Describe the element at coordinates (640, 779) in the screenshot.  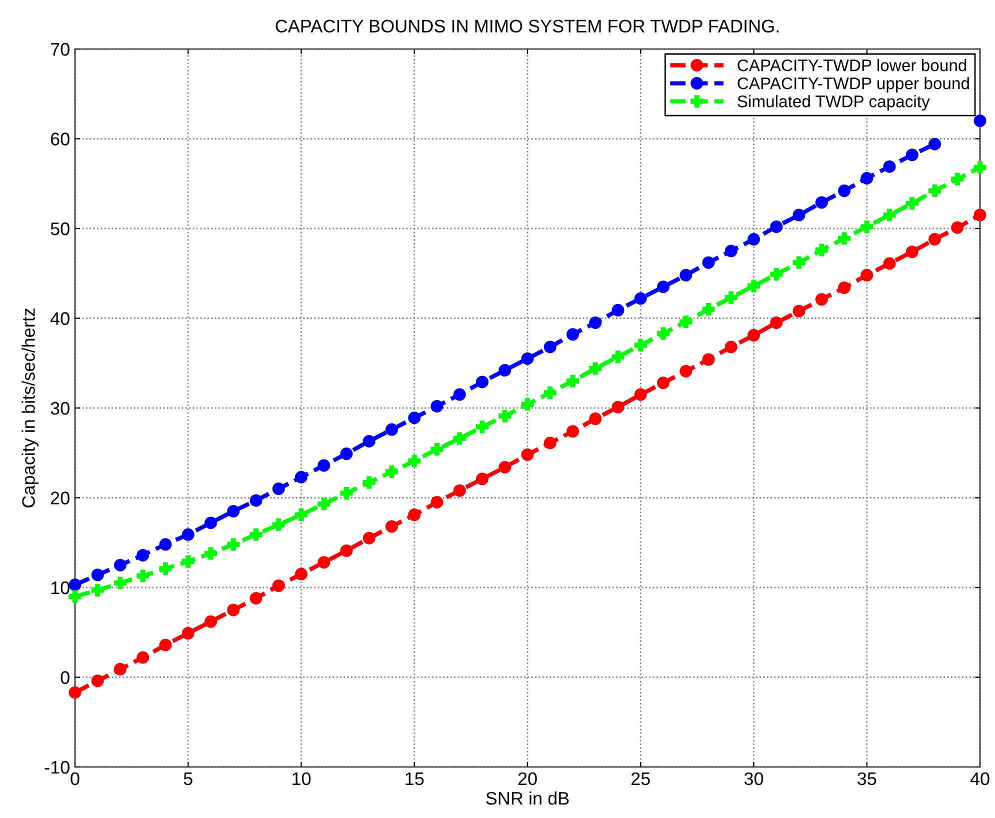
I see `x-tick-label: 25` at that location.